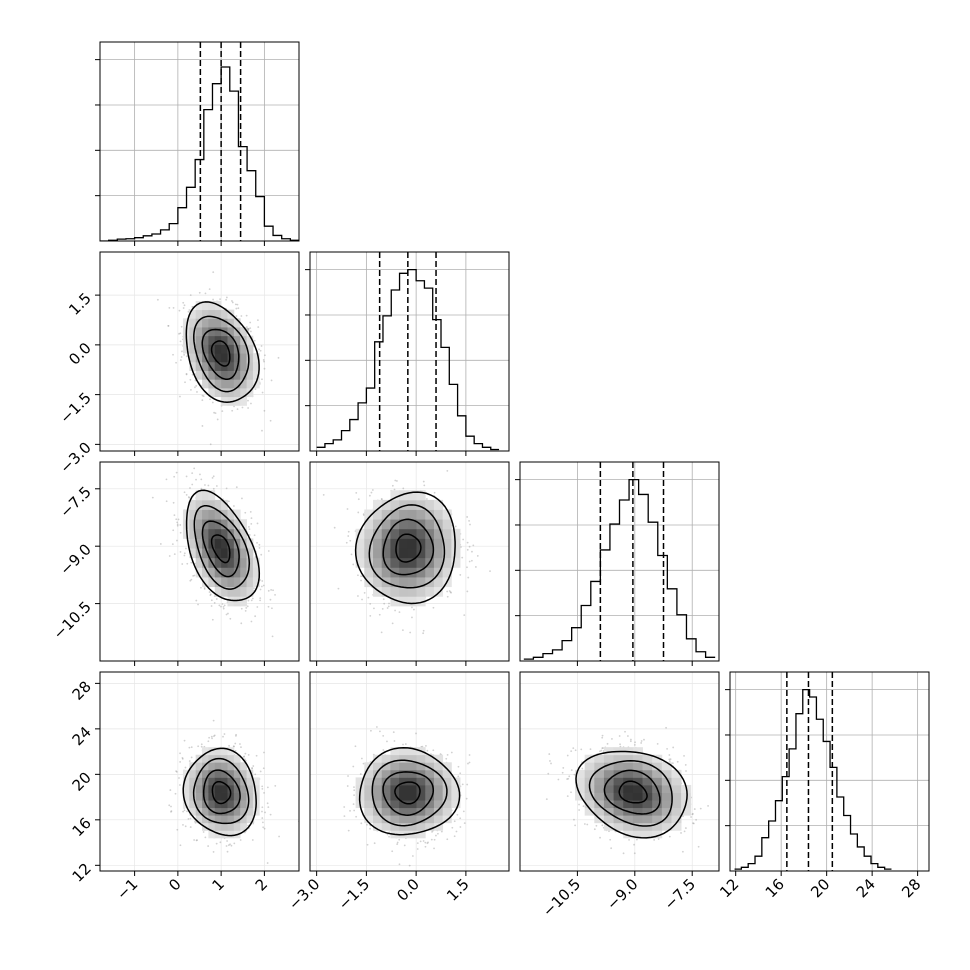 The width and height of the screenshot is (970, 970). What do you see at coordinates (221, 354) in the screenshot?
I see `contour-line` at bounding box center [221, 354].